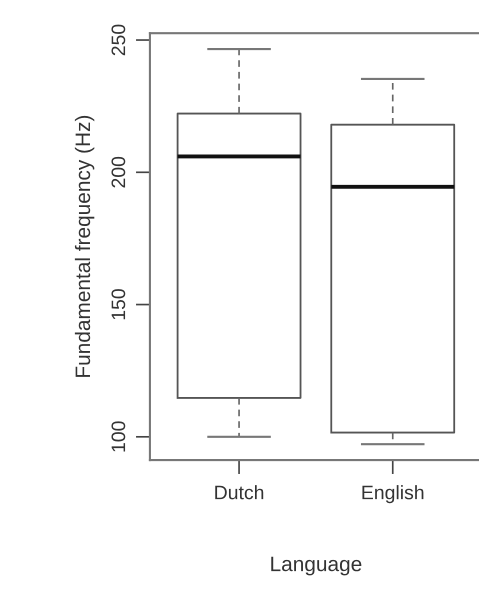 This screenshot has height=603, width=479. I want to click on y-tick-label: 150, so click(118, 304).